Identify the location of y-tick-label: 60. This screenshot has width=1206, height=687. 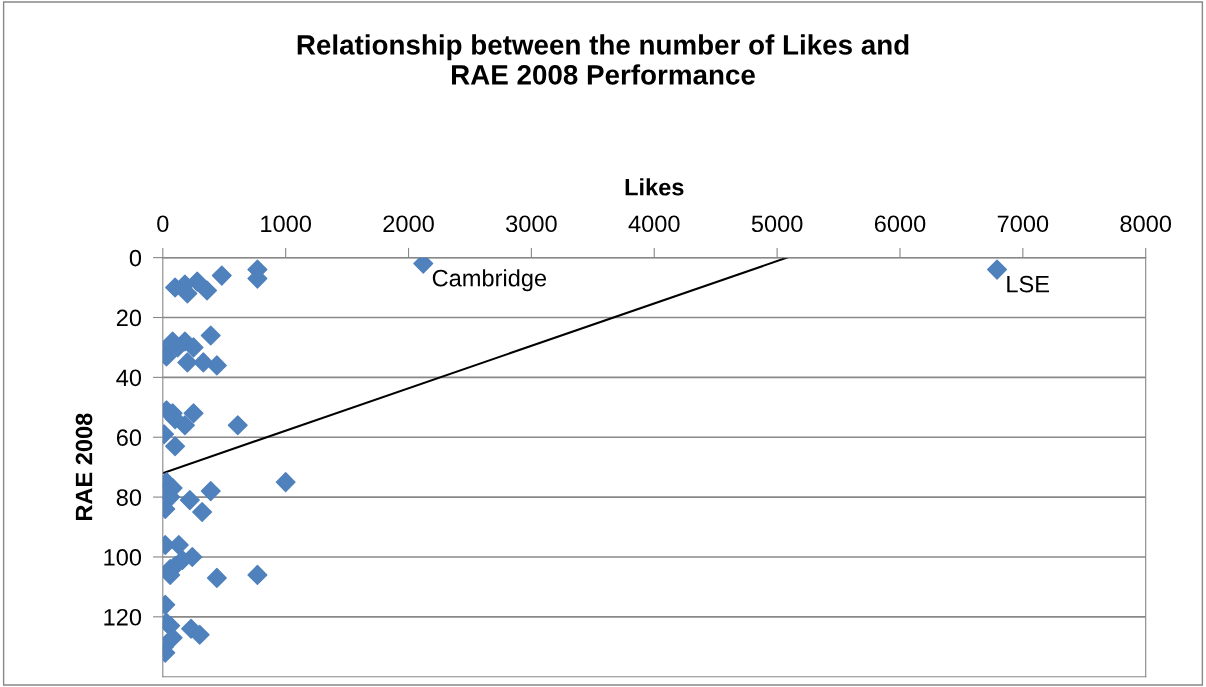
(129, 438).